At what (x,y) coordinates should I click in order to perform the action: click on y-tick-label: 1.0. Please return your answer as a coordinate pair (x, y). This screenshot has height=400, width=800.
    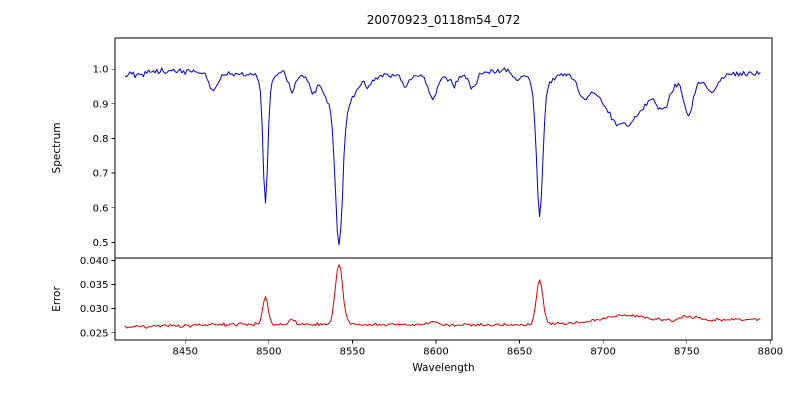
    Looking at the image, I should click on (101, 70).